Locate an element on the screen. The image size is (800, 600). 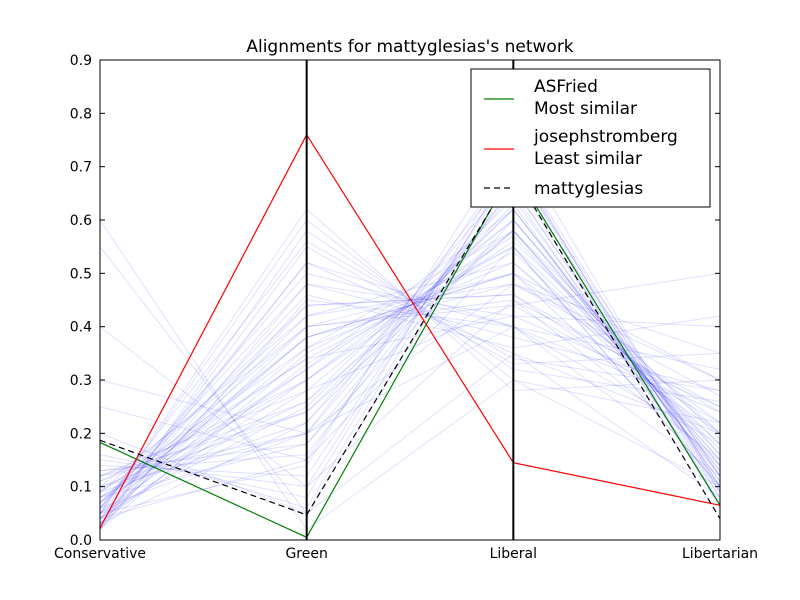
legend-sublabel-ASFried: Most similar is located at coordinates (585, 109).